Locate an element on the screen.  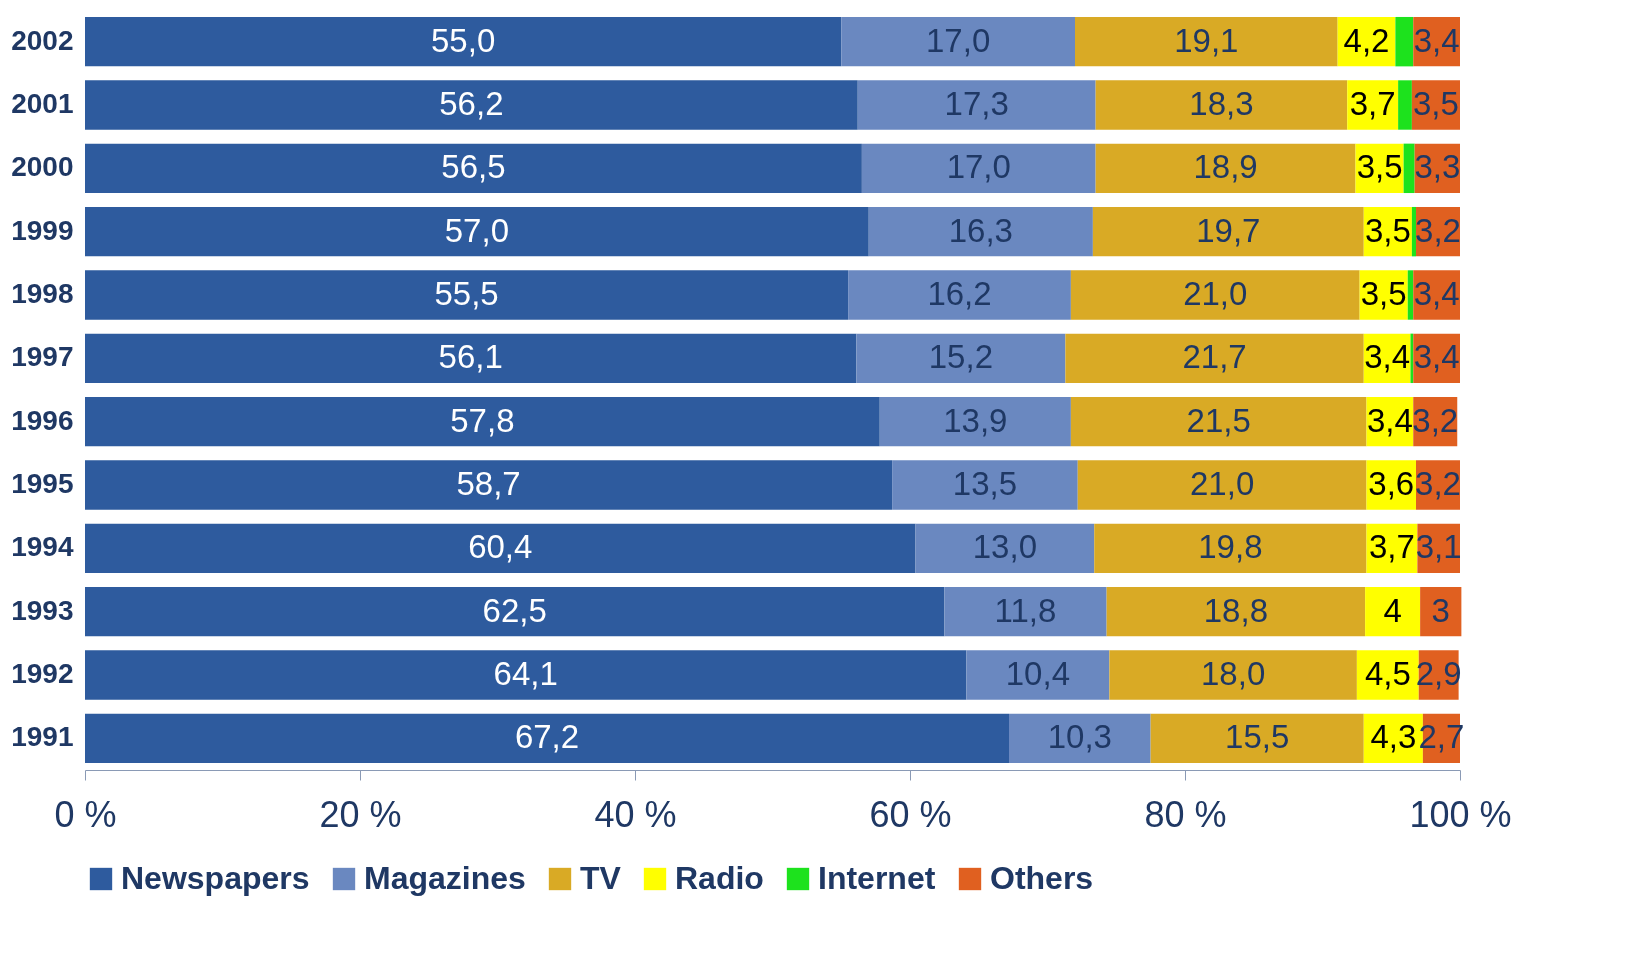
data-label: 21,5 is located at coordinates (1218, 420).